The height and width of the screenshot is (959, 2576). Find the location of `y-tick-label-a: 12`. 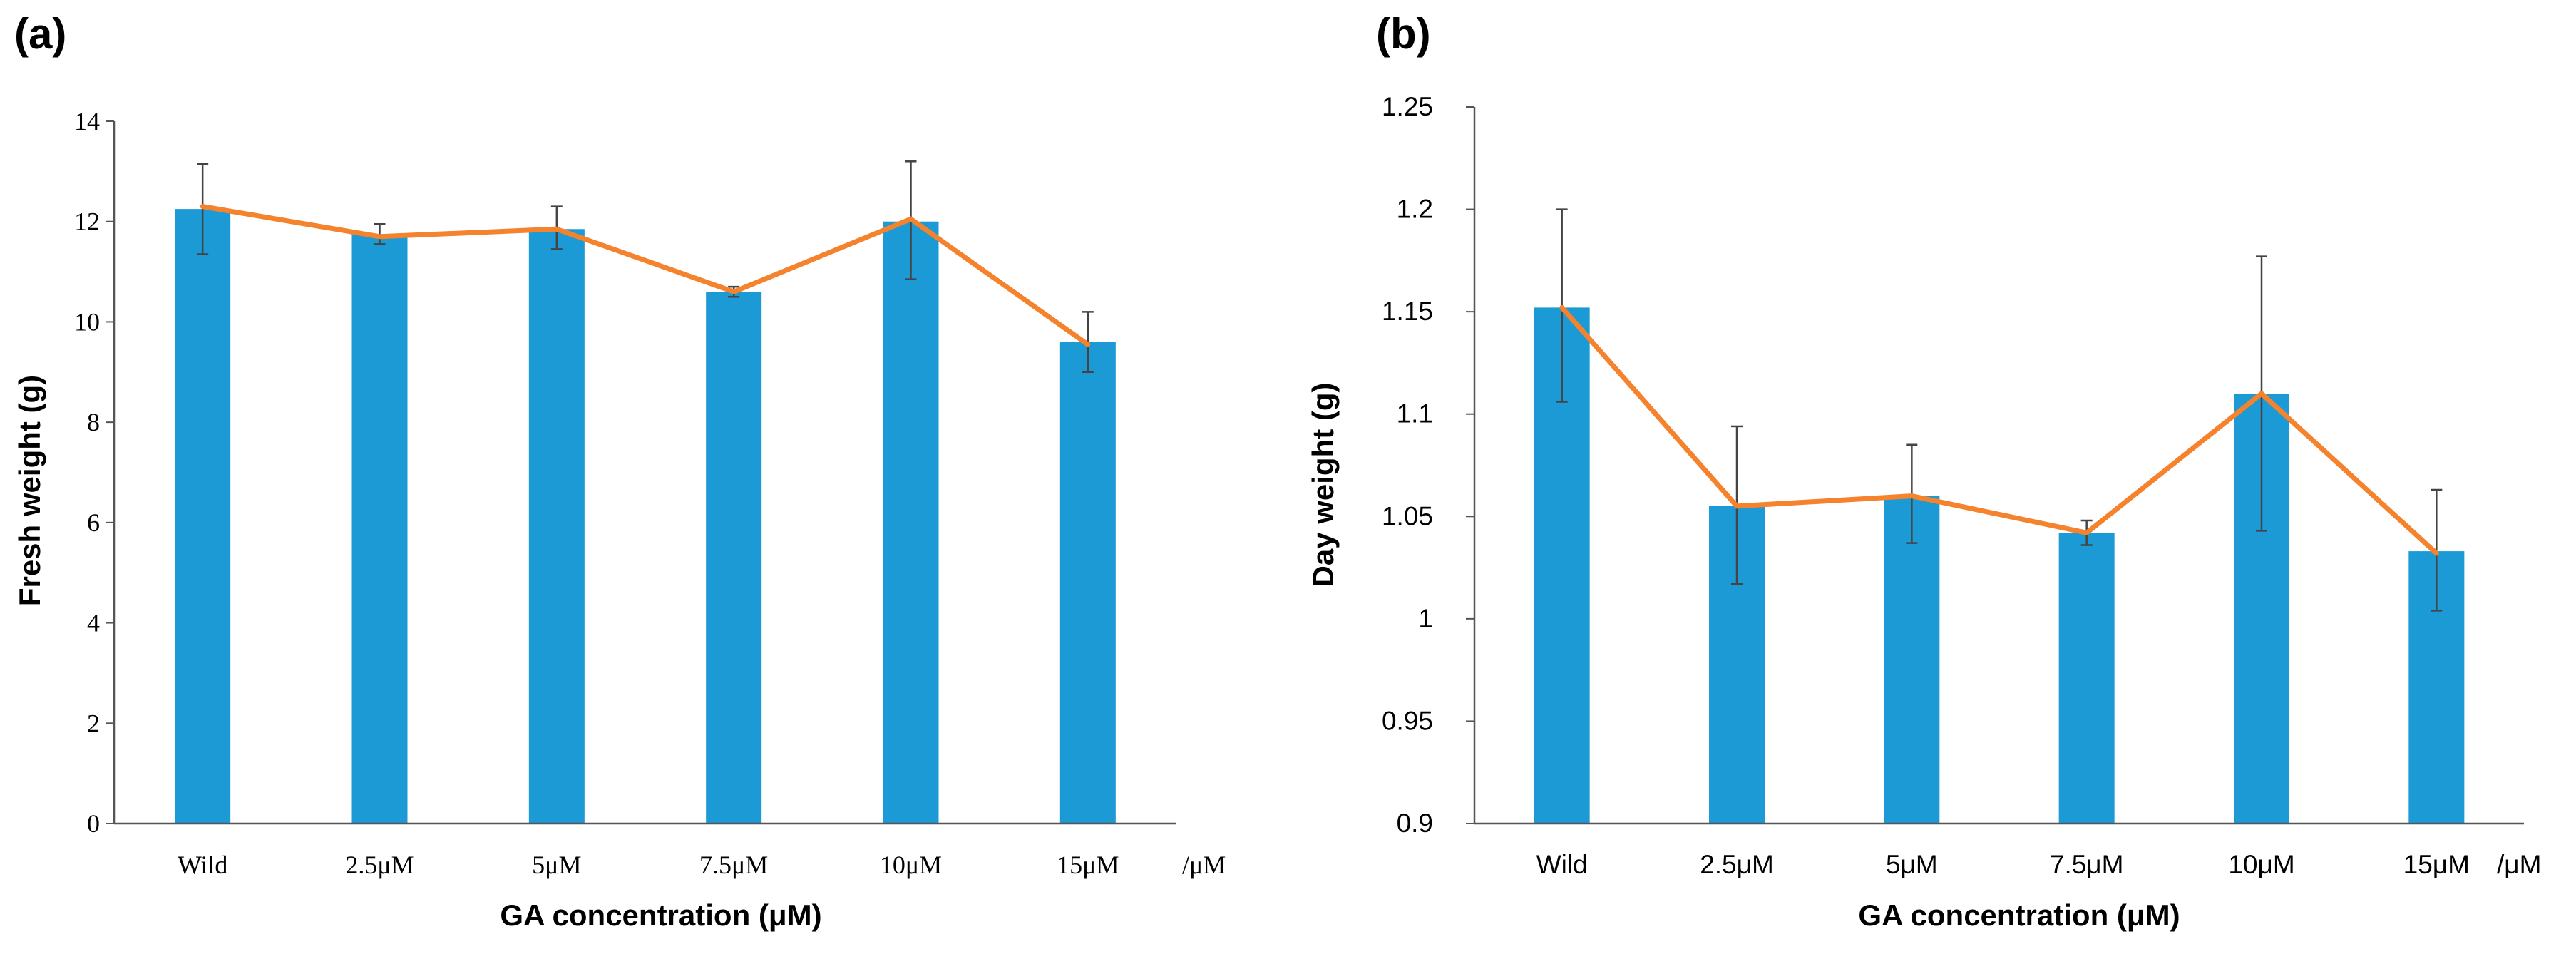

y-tick-label-a: 12 is located at coordinates (87, 221).